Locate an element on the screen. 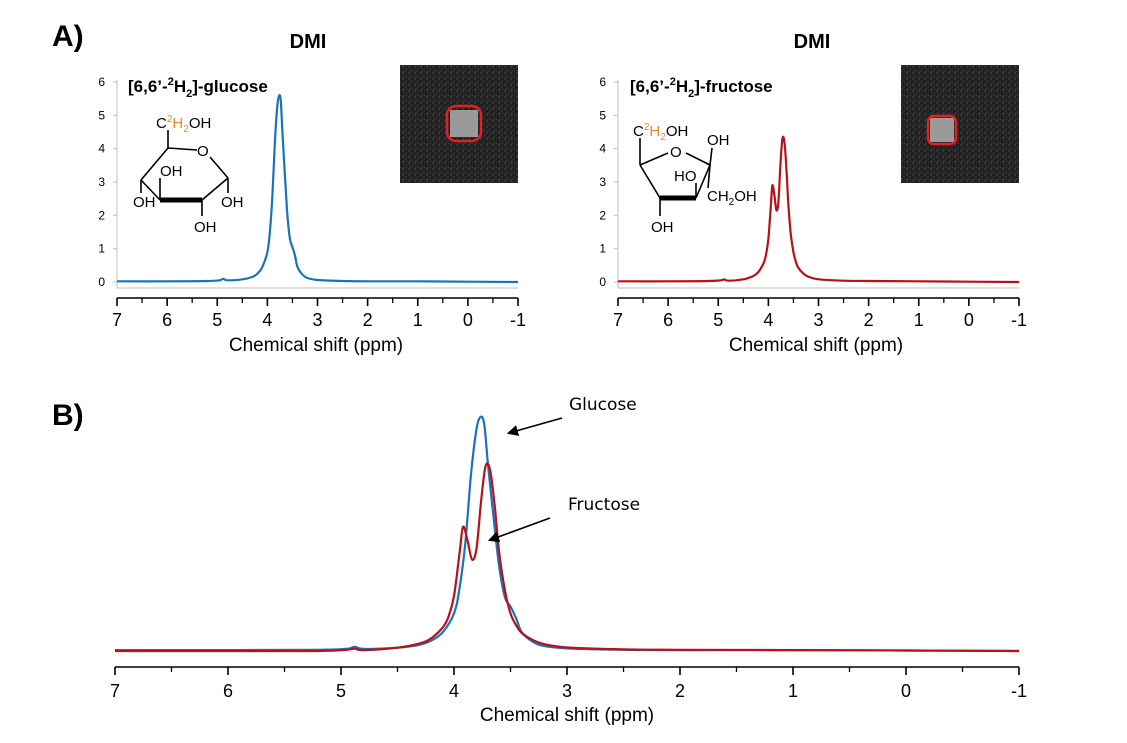 The width and height of the screenshot is (1127, 743). fructose-ring-oxygen: O is located at coordinates (676, 152).